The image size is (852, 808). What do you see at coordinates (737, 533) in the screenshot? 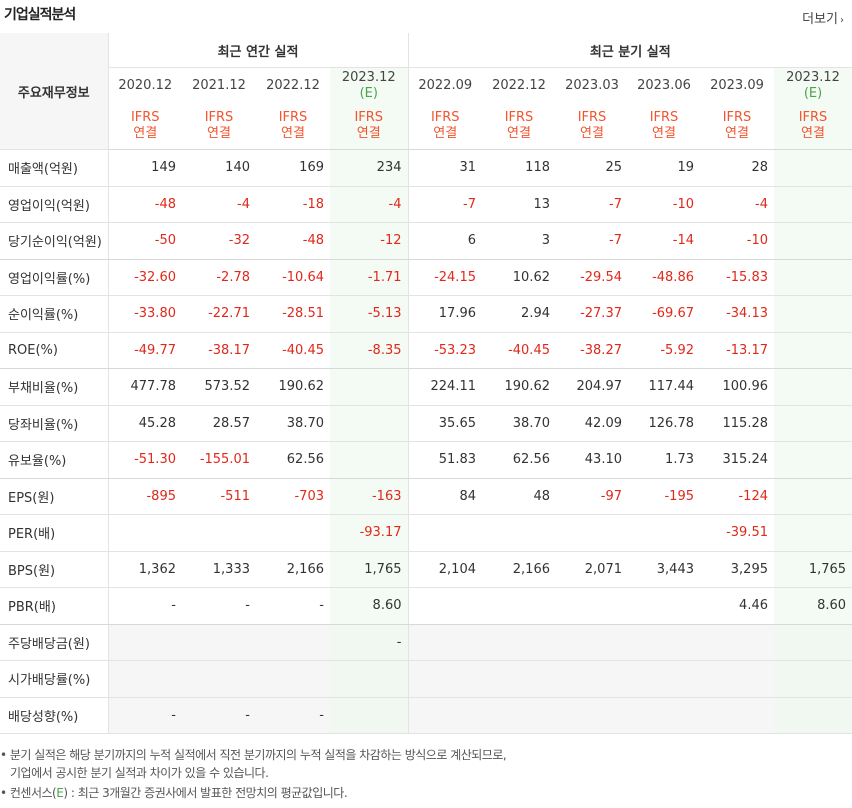
I see `table-cell: -39.51` at bounding box center [737, 533].